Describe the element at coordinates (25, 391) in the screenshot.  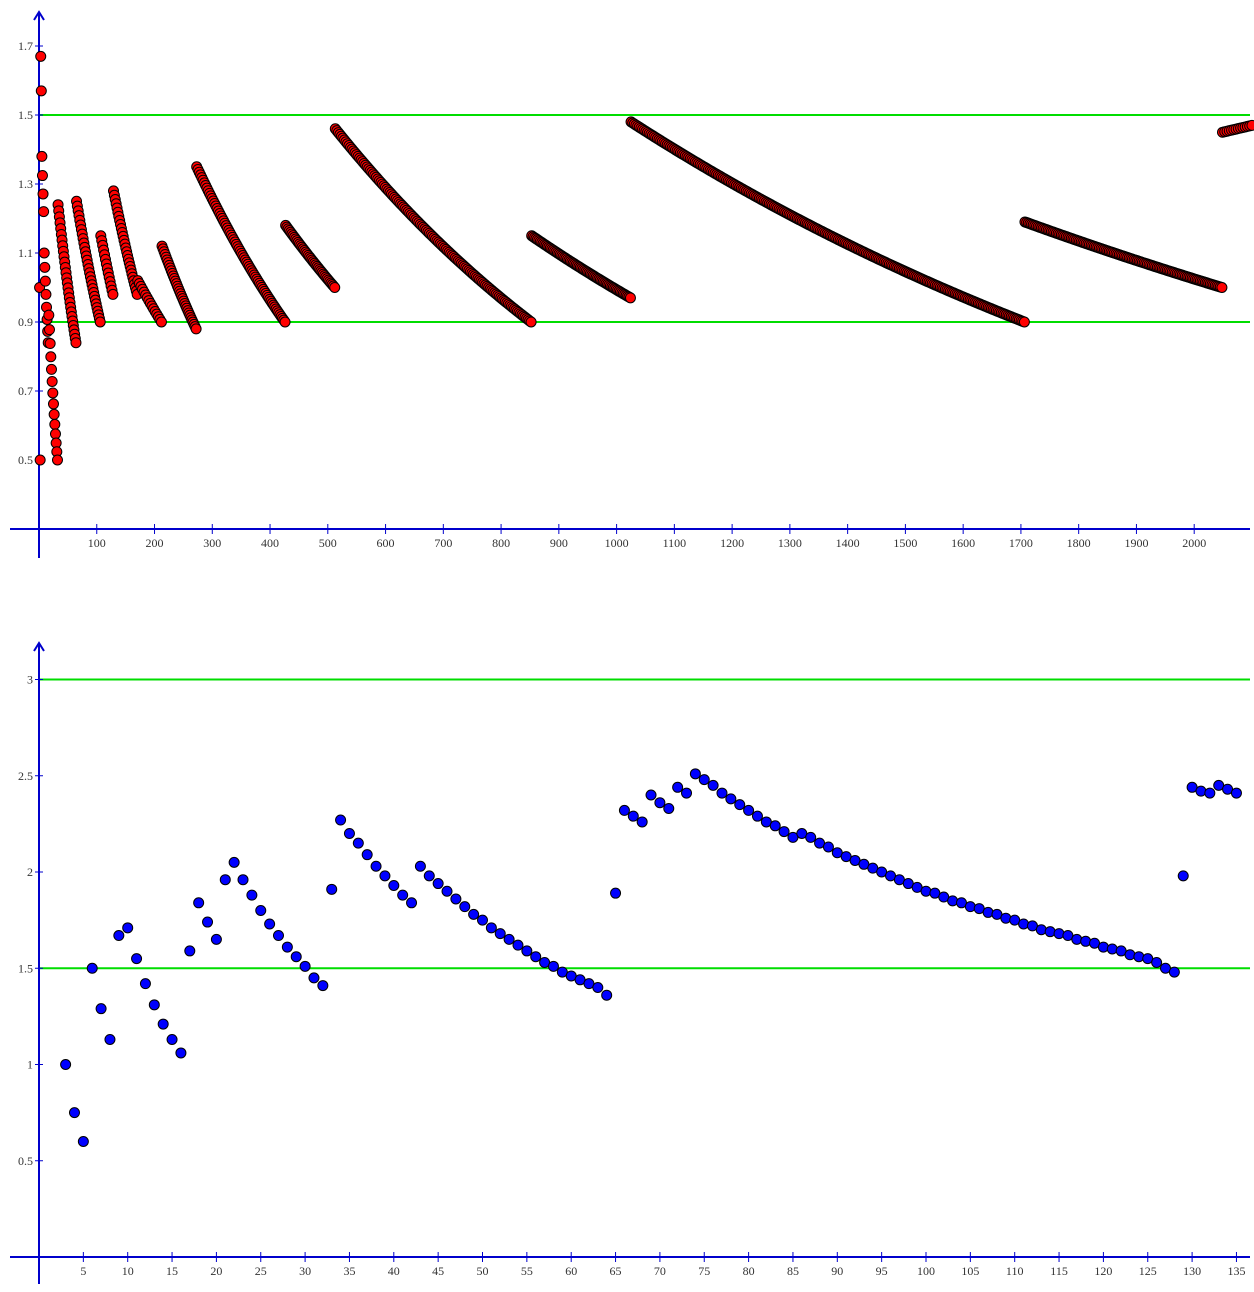
I see `y-tick-label: 0.7` at that location.